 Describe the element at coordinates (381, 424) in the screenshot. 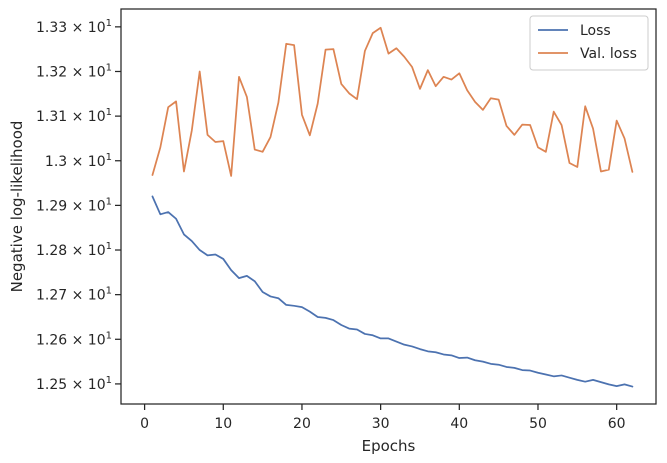

I see `x-tick-label: 30` at that location.